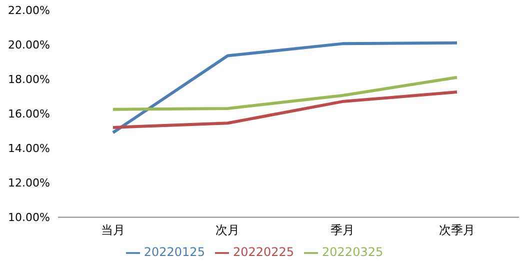  I want to click on legend-label: 20220325, so click(353, 252).